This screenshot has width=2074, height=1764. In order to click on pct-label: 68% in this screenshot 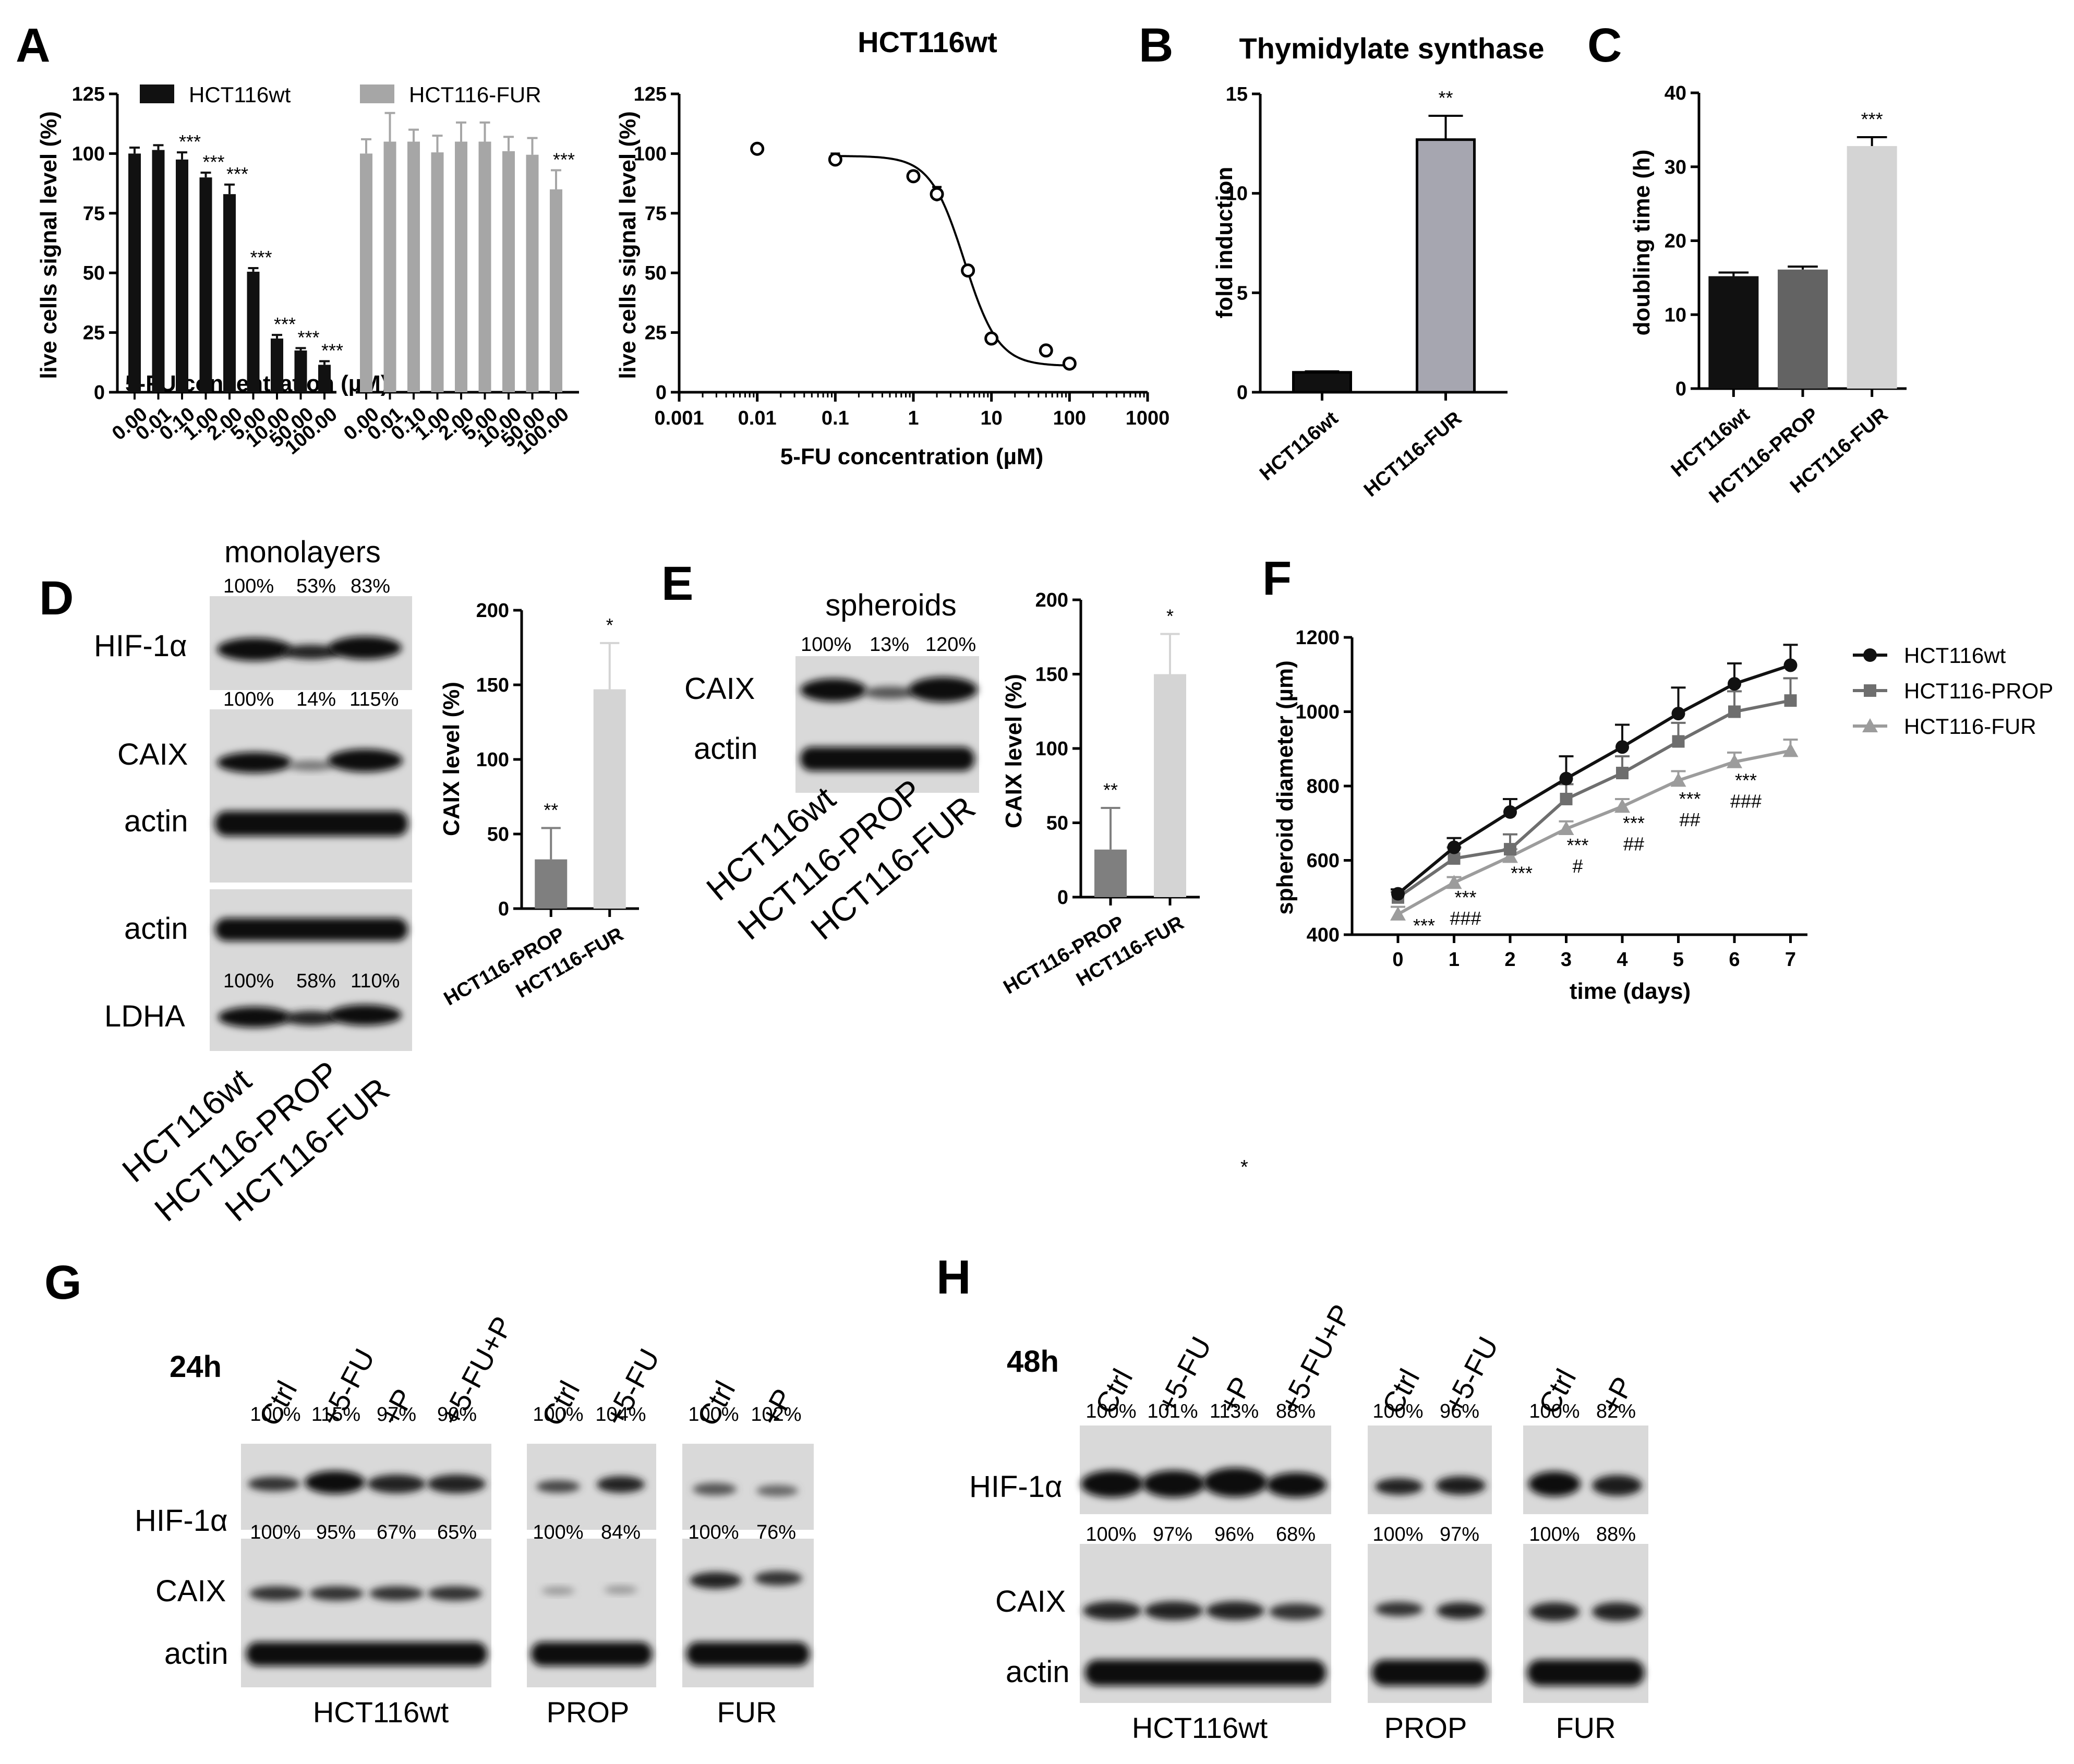, I will do `click(1296, 1534)`.